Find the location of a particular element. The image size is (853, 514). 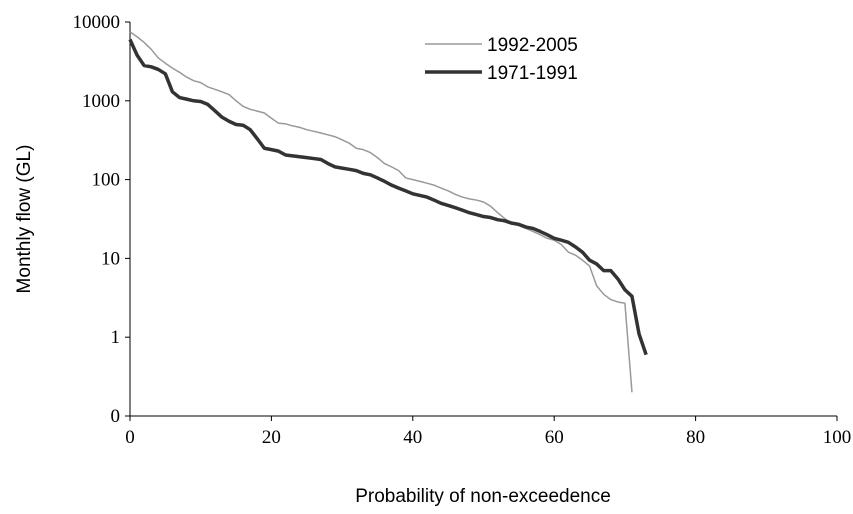

y-tick-label: 100 is located at coordinates (106, 180).